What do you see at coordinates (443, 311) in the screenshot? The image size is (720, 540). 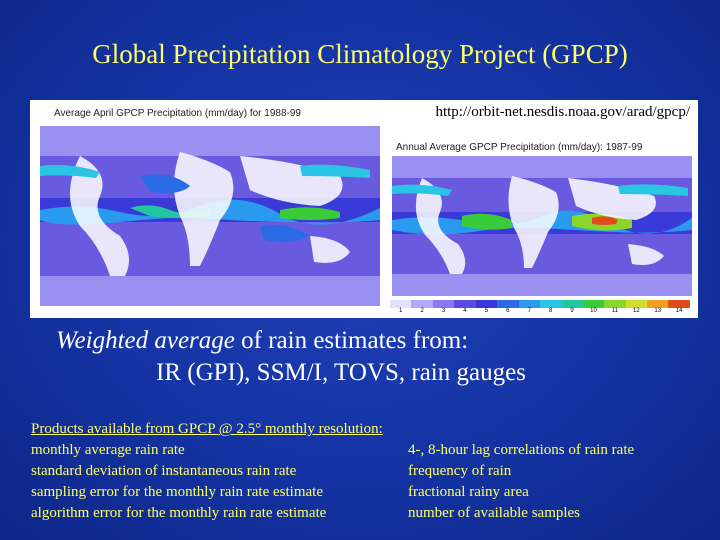 I see `colorbar-label: 3` at bounding box center [443, 311].